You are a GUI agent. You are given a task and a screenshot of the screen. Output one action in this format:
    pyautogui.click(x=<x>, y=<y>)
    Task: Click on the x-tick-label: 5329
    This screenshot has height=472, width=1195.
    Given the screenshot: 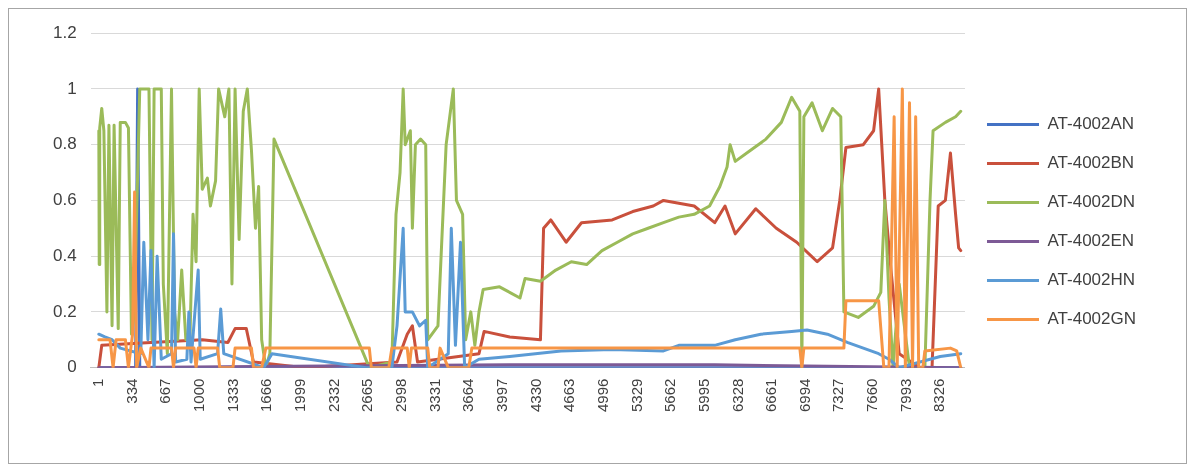 What is the action you would take?
    pyautogui.click(x=636, y=395)
    